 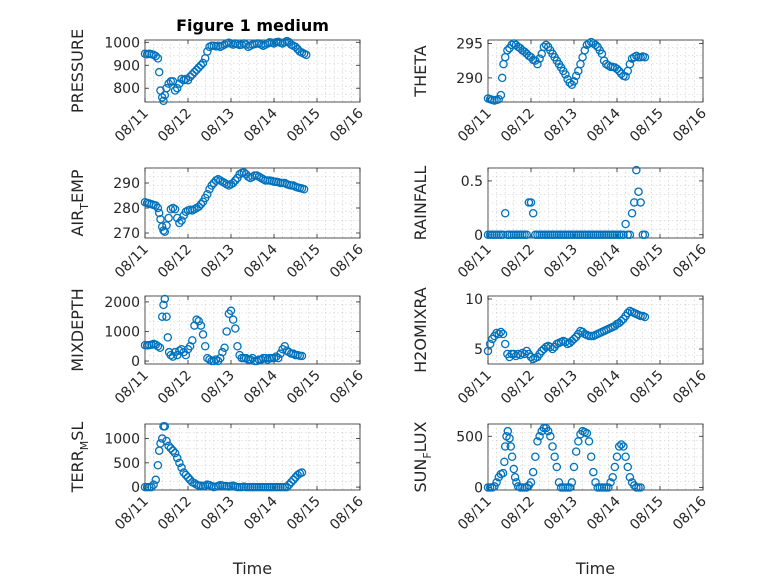 I want to click on y-tick-label: 270, so click(x=126, y=234).